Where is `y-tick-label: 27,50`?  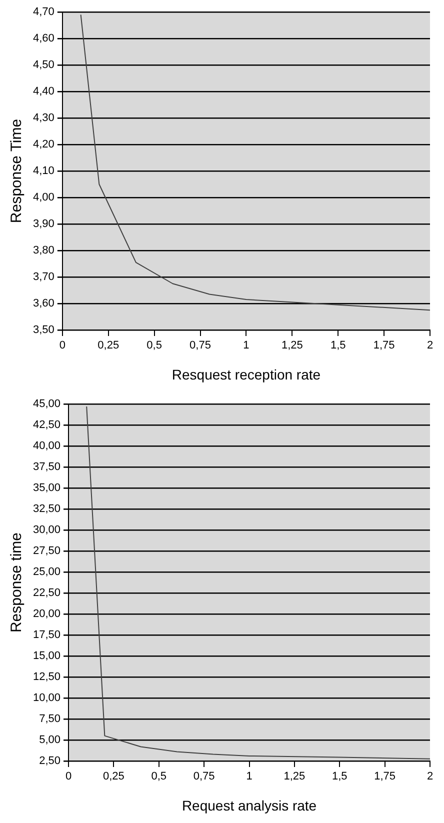
y-tick-label: 27,50 is located at coordinates (46, 551).